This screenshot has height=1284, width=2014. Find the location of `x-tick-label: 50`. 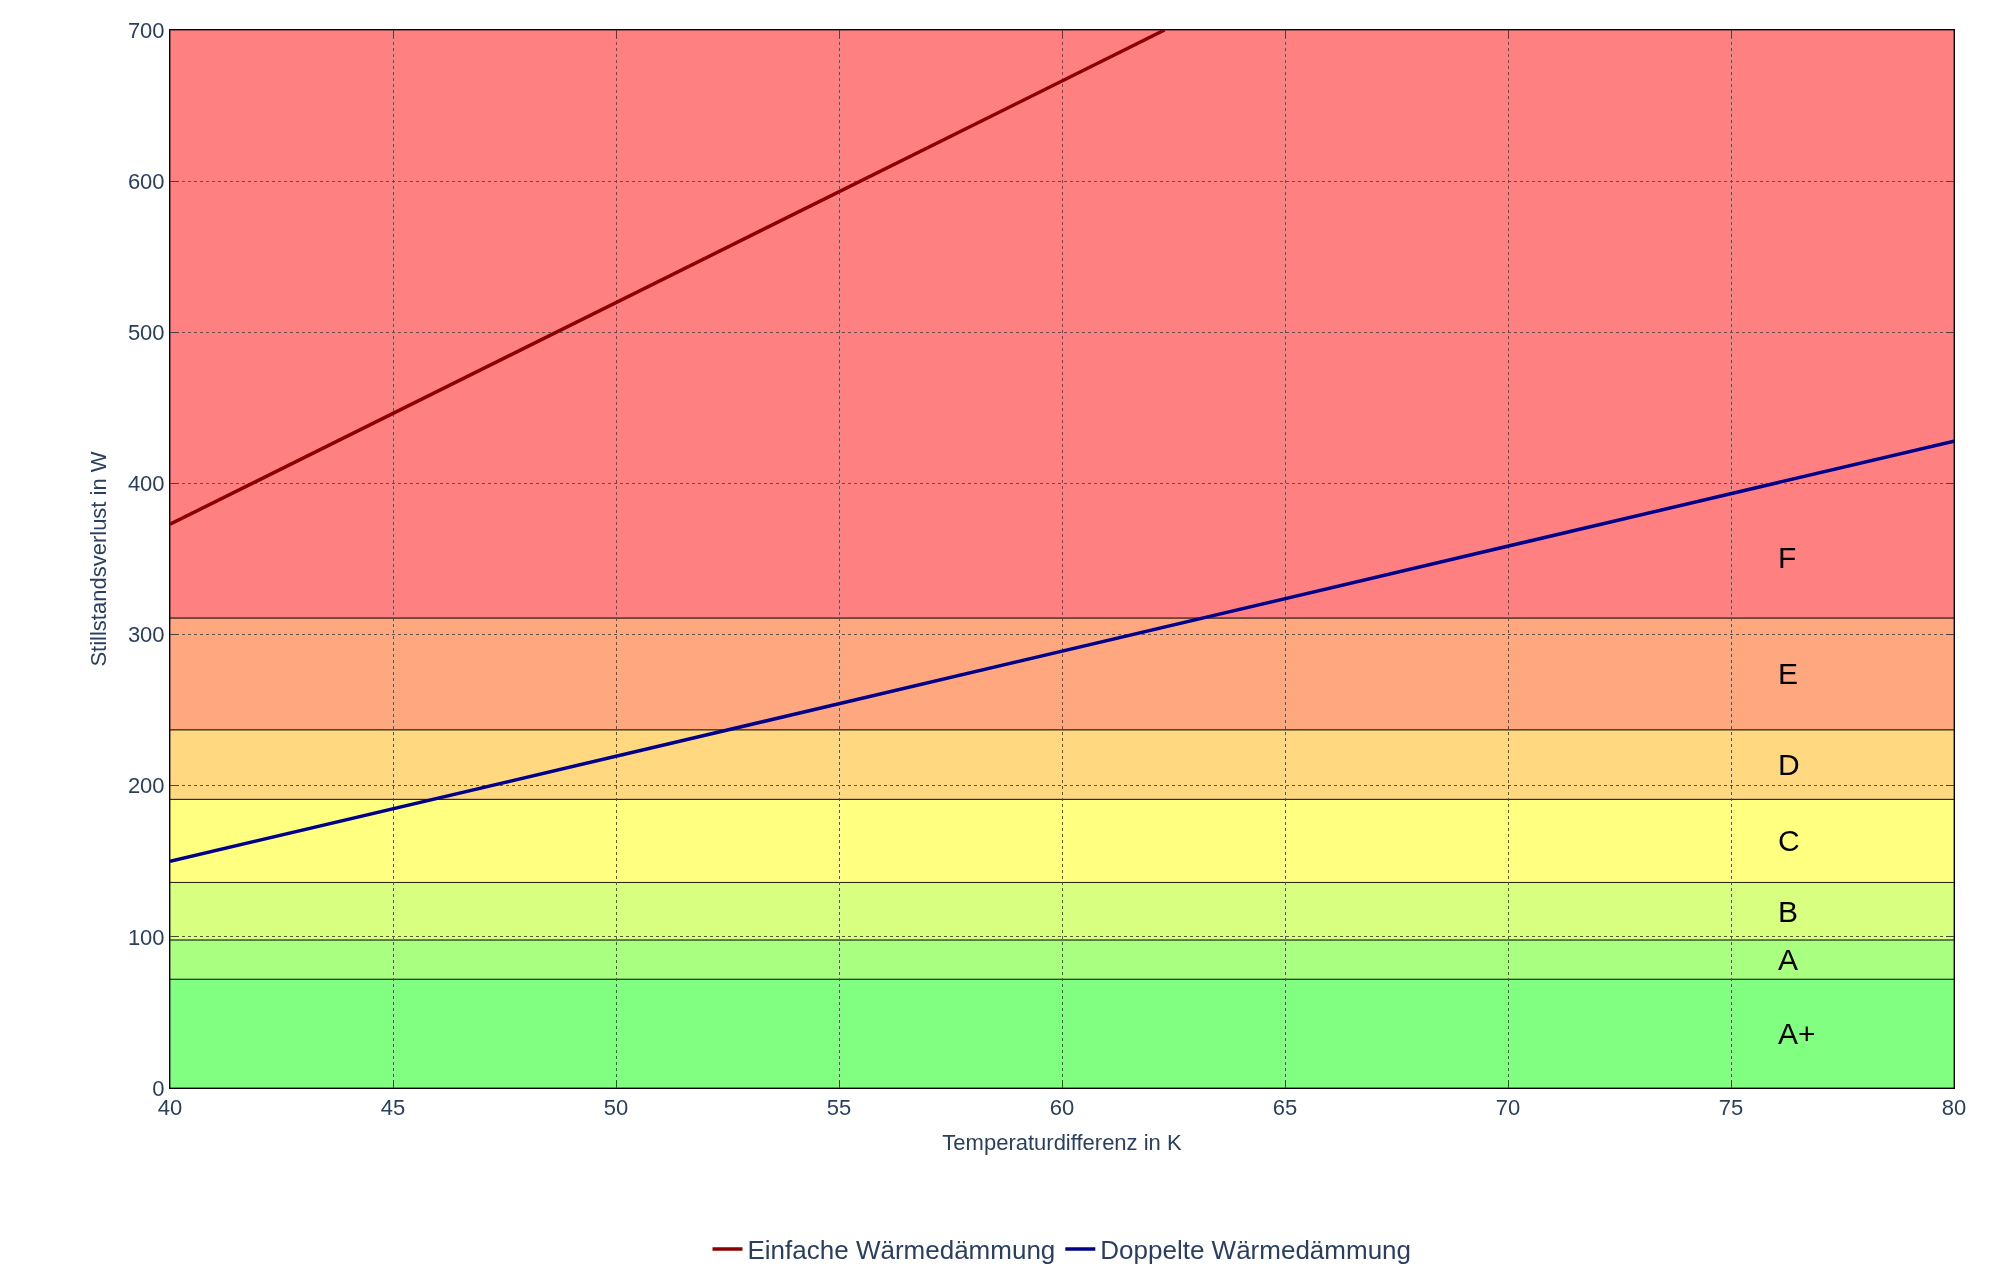

x-tick-label: 50 is located at coordinates (616, 1108).